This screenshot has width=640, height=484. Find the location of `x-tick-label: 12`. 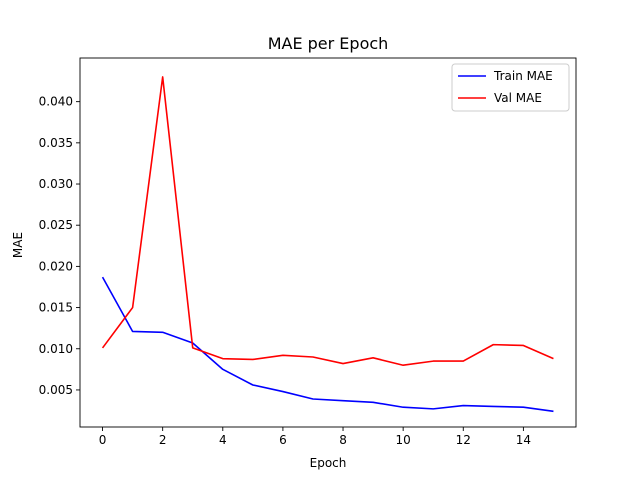

x-tick-label: 12 is located at coordinates (463, 440).